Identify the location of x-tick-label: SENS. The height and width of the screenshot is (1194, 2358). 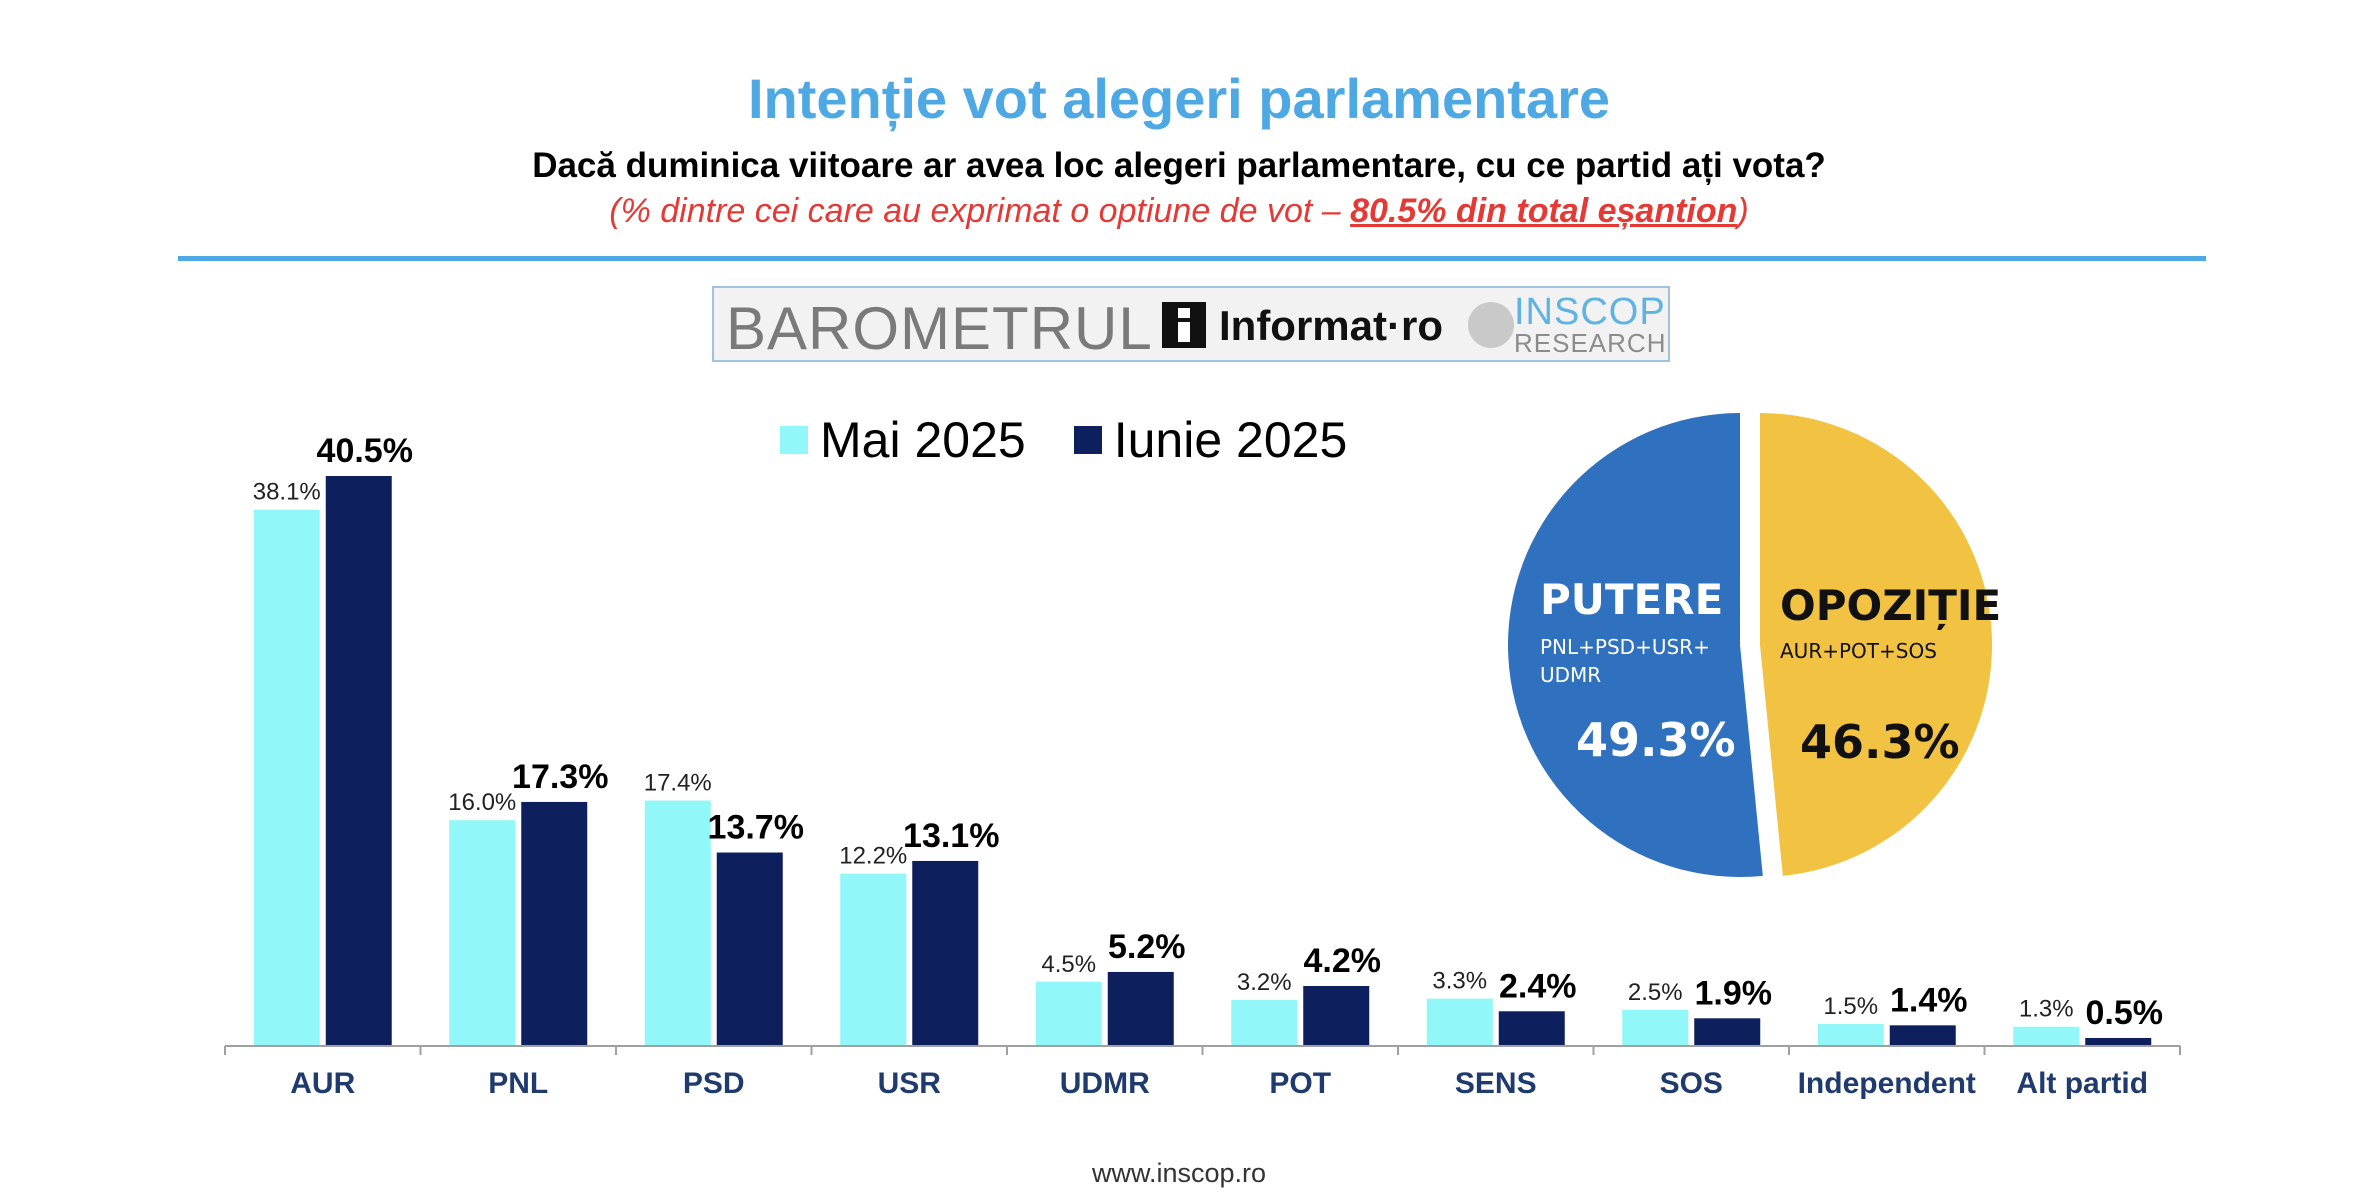
(1496, 1083).